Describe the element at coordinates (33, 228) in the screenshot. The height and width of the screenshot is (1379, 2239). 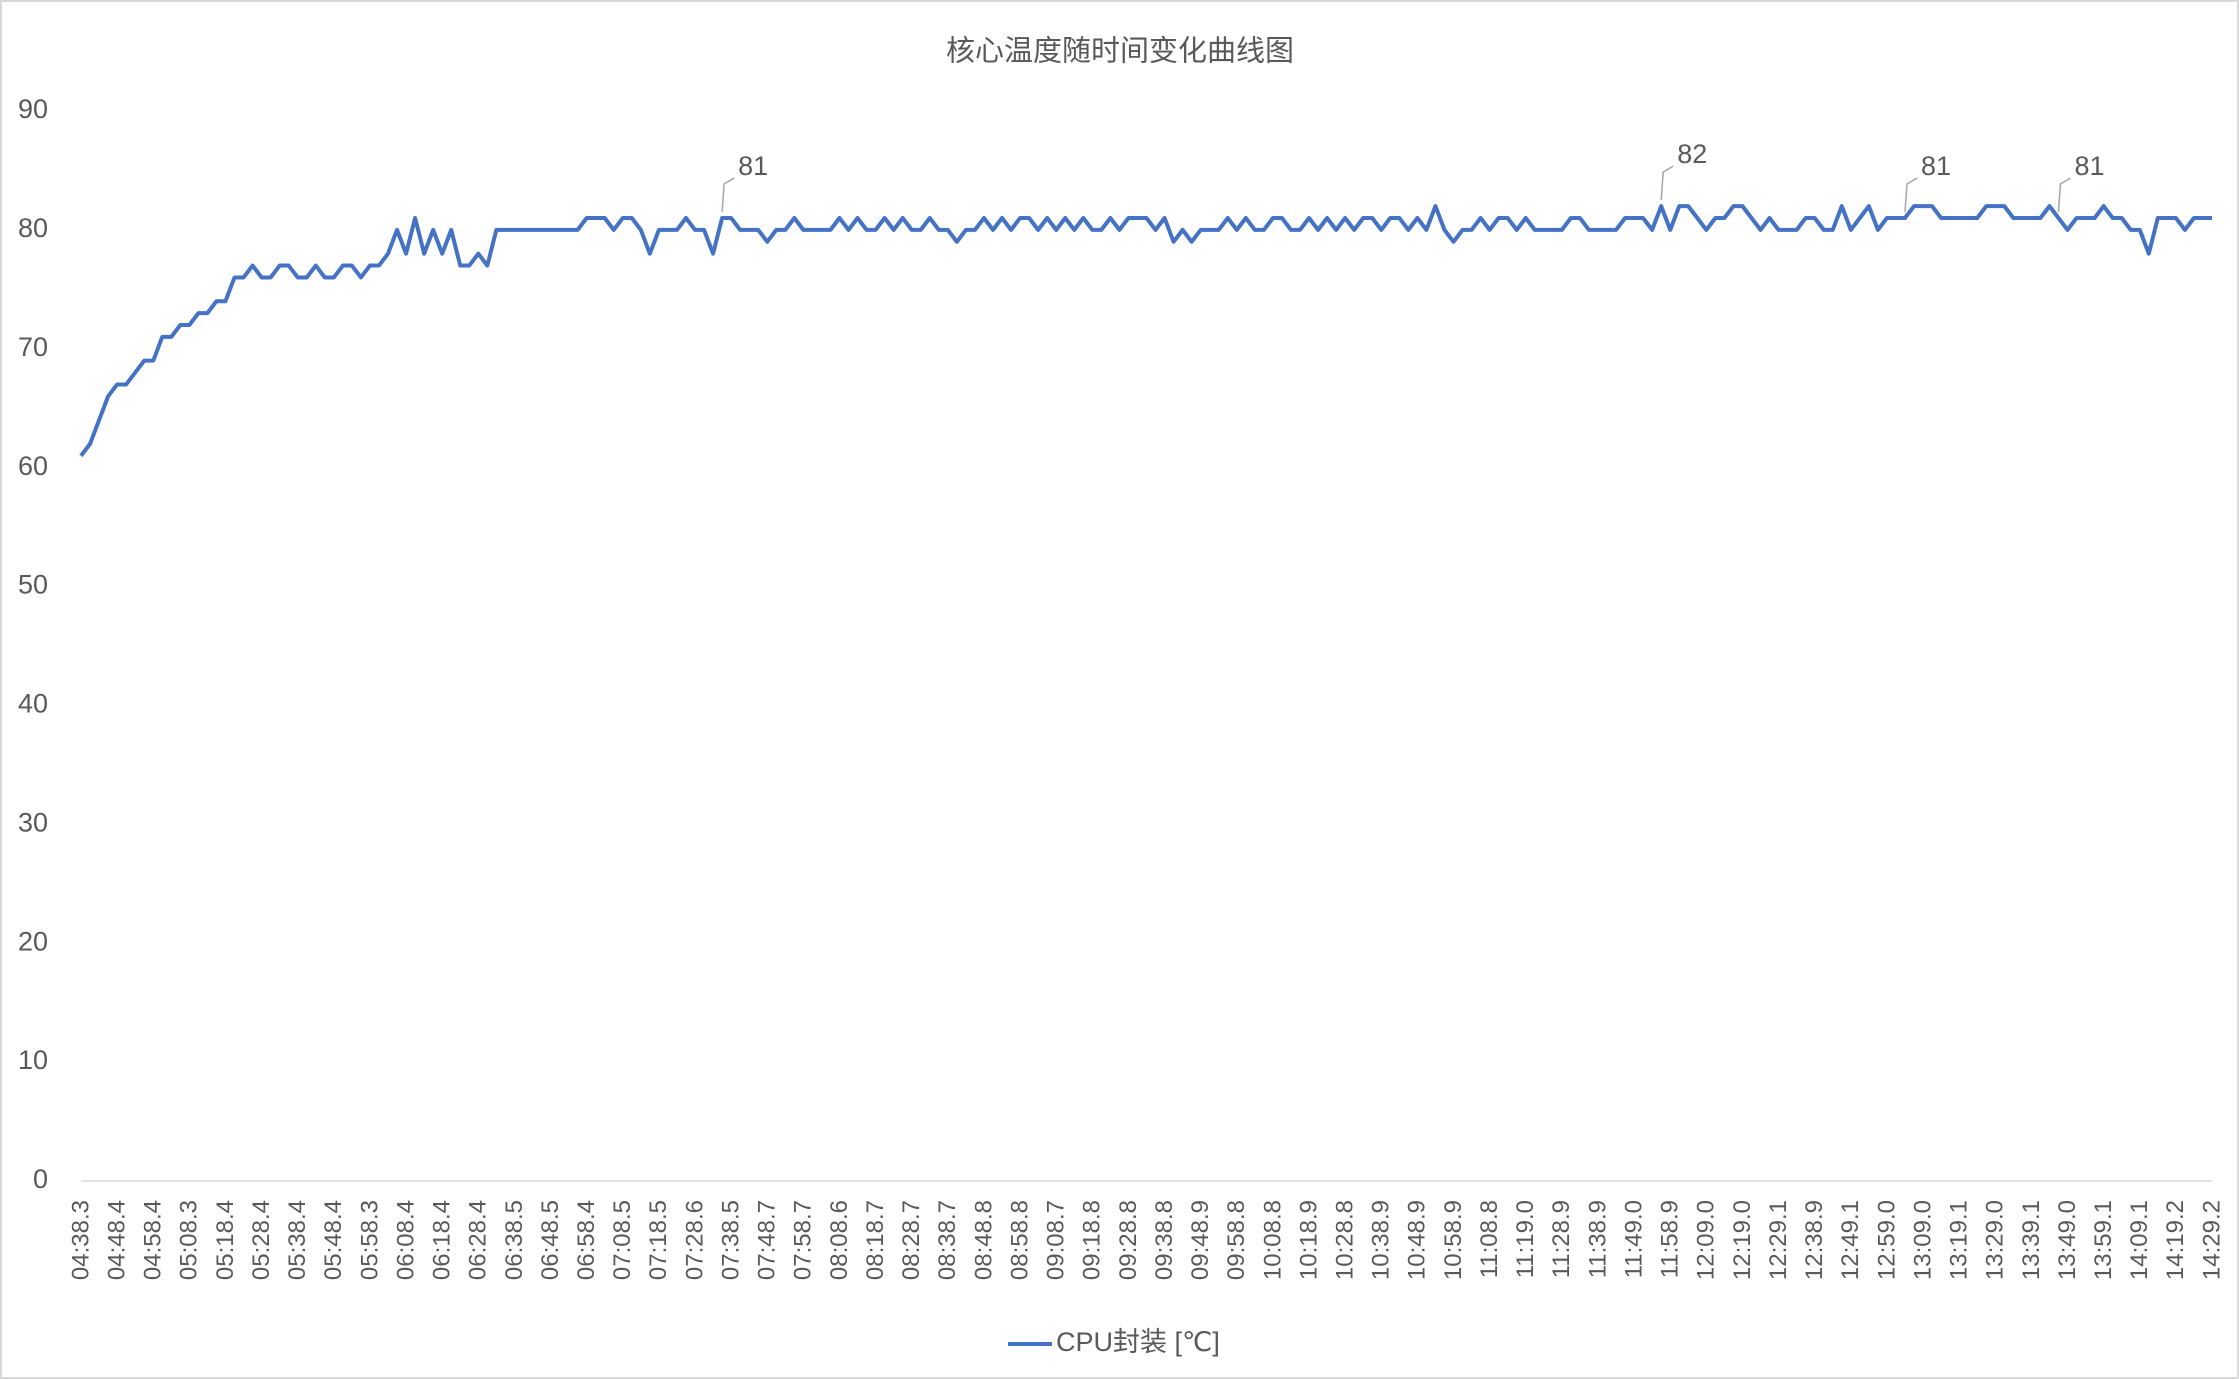
I see `y-tick-label: 80` at that location.